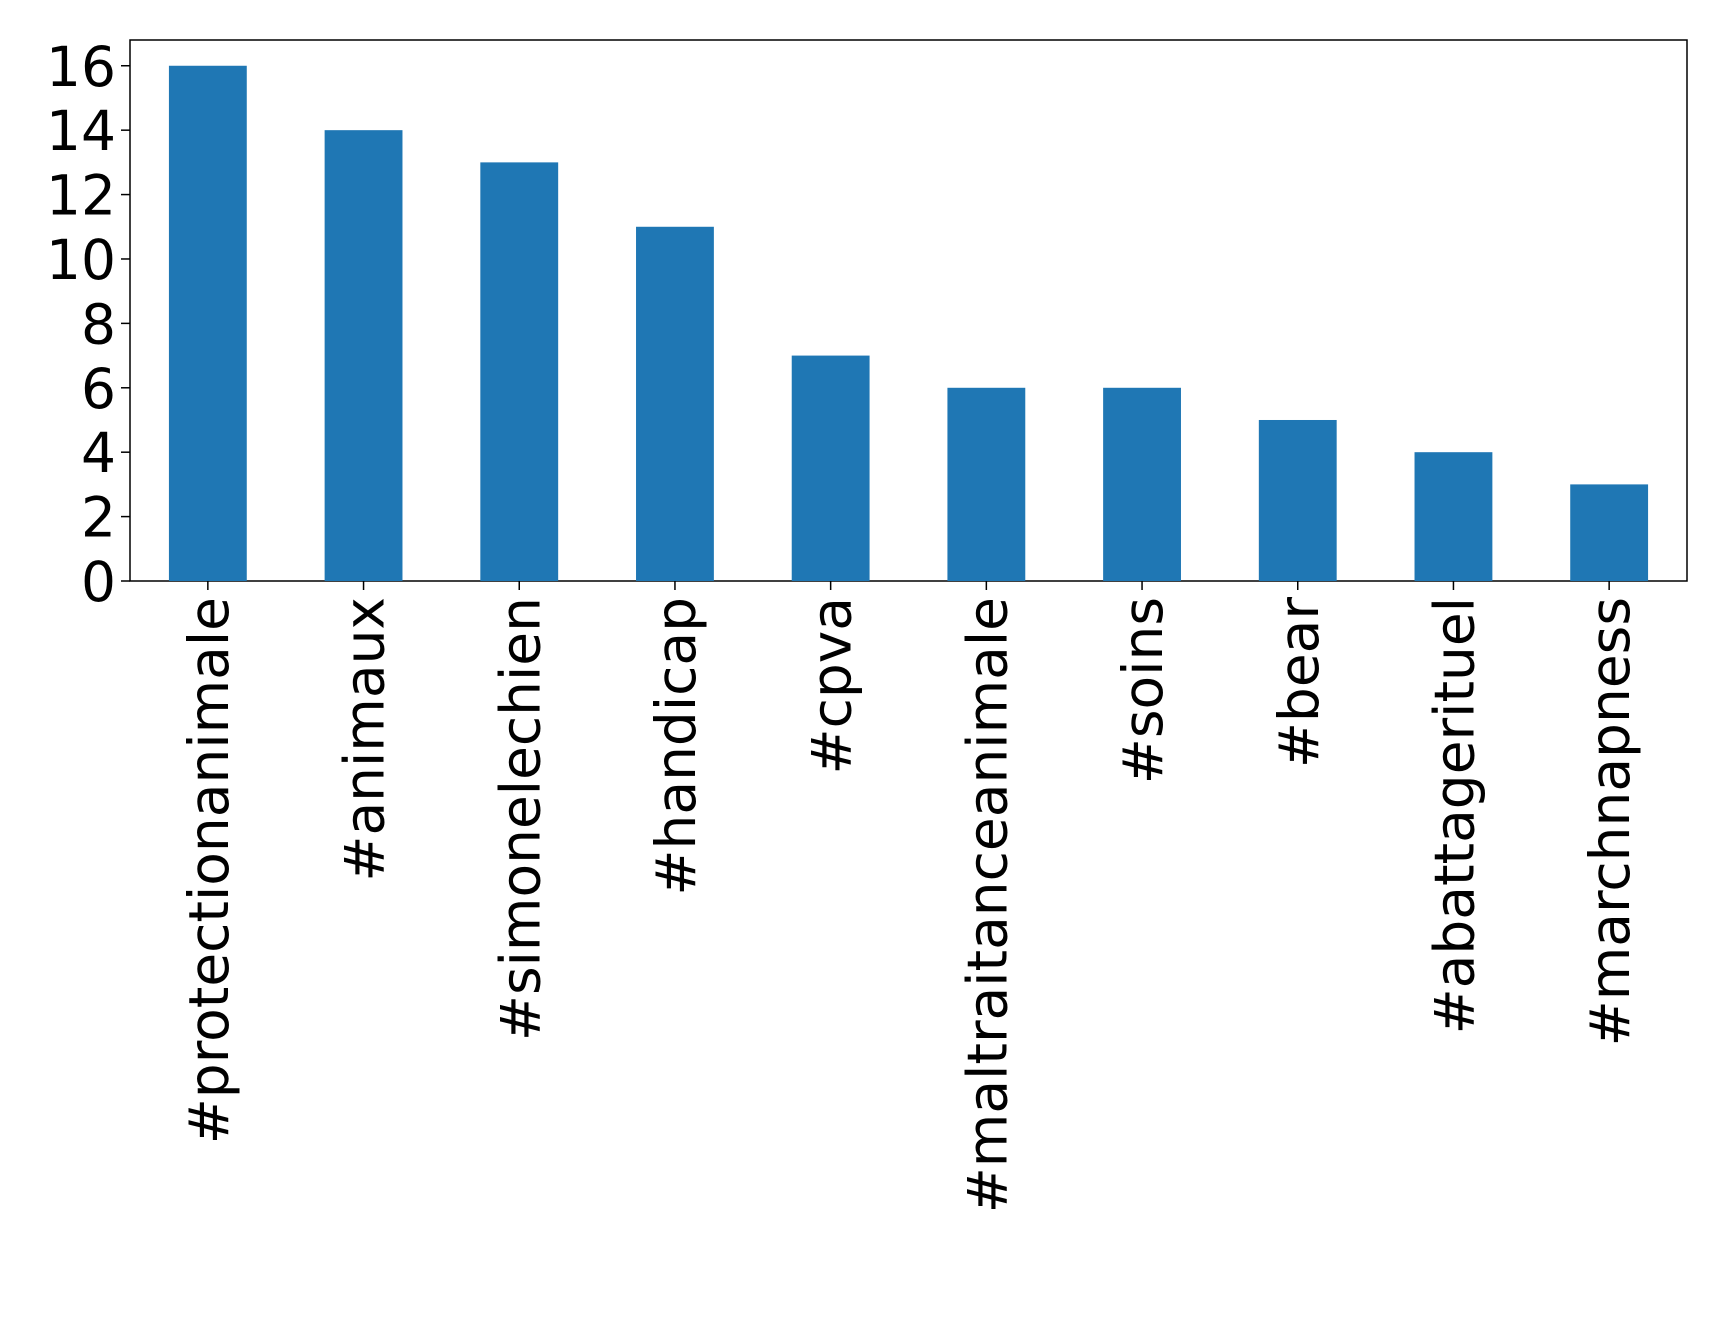 This screenshot has width=1719, height=1328. What do you see at coordinates (98, 324) in the screenshot?
I see `y-tick-label: 8` at bounding box center [98, 324].